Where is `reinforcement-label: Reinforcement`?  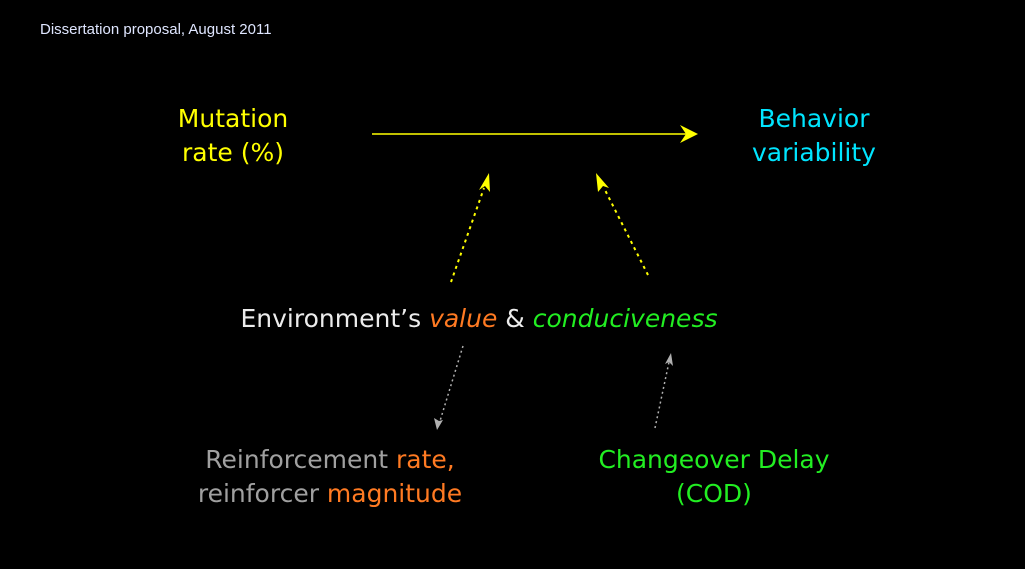
reinforcement-label: Reinforcement is located at coordinates (300, 459).